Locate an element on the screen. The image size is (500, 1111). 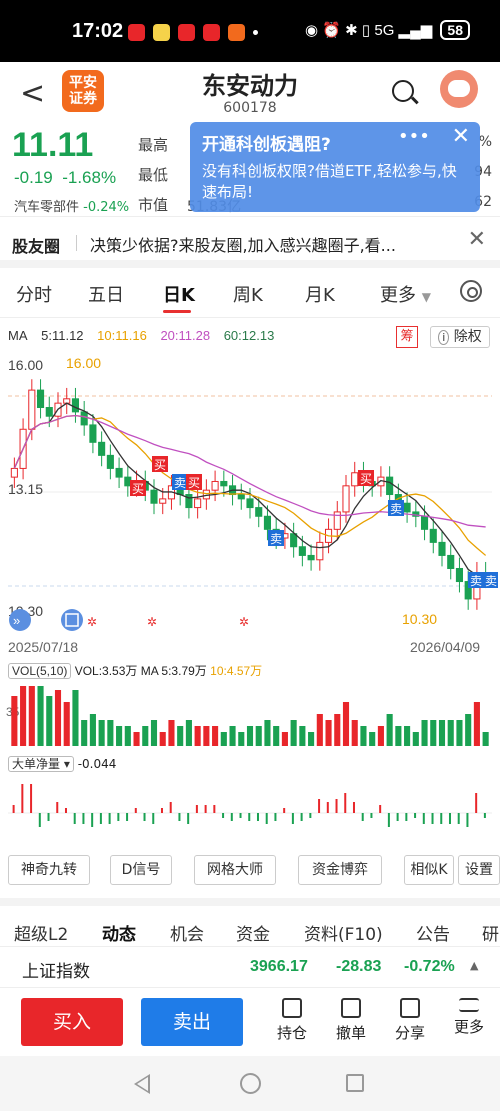
divider is located at coordinates (76, 243).